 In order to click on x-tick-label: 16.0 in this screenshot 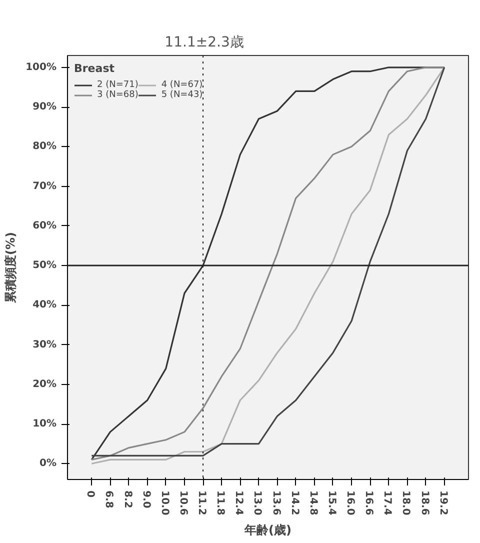, I will do `click(350, 503)`.